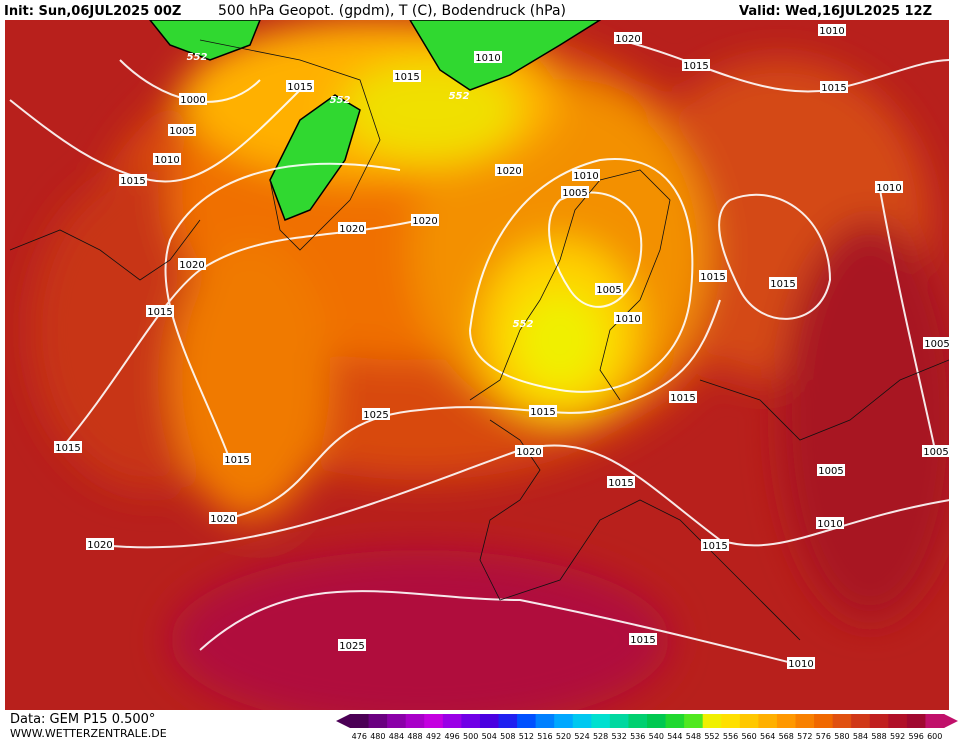 This screenshot has height=745, width=959. What do you see at coordinates (544, 736) in the screenshot?
I see `colorbar-label: 516` at bounding box center [544, 736].